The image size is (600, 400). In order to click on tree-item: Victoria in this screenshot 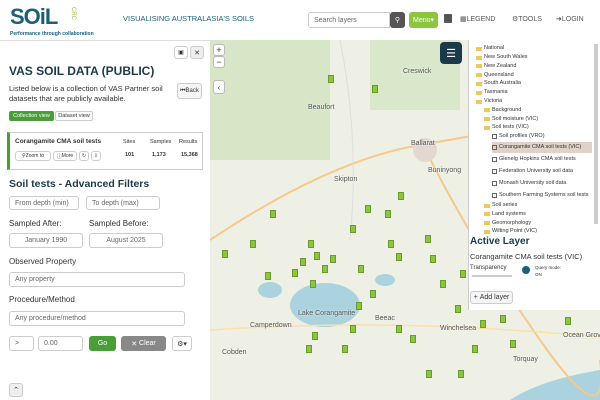, I will do `click(534, 102)`.